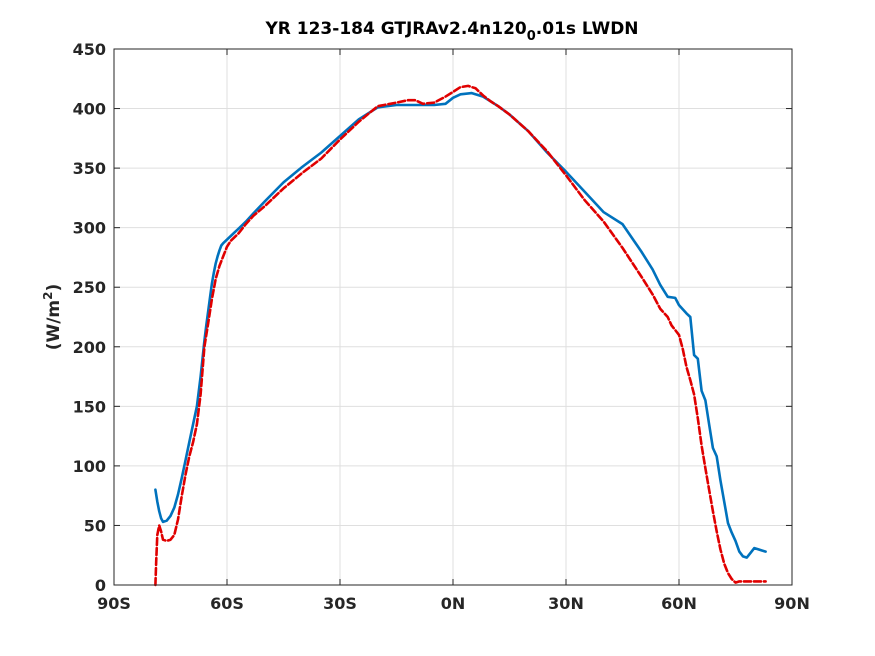 The image size is (875, 656). I want to click on x-tick-label: 90N, so click(792, 603).